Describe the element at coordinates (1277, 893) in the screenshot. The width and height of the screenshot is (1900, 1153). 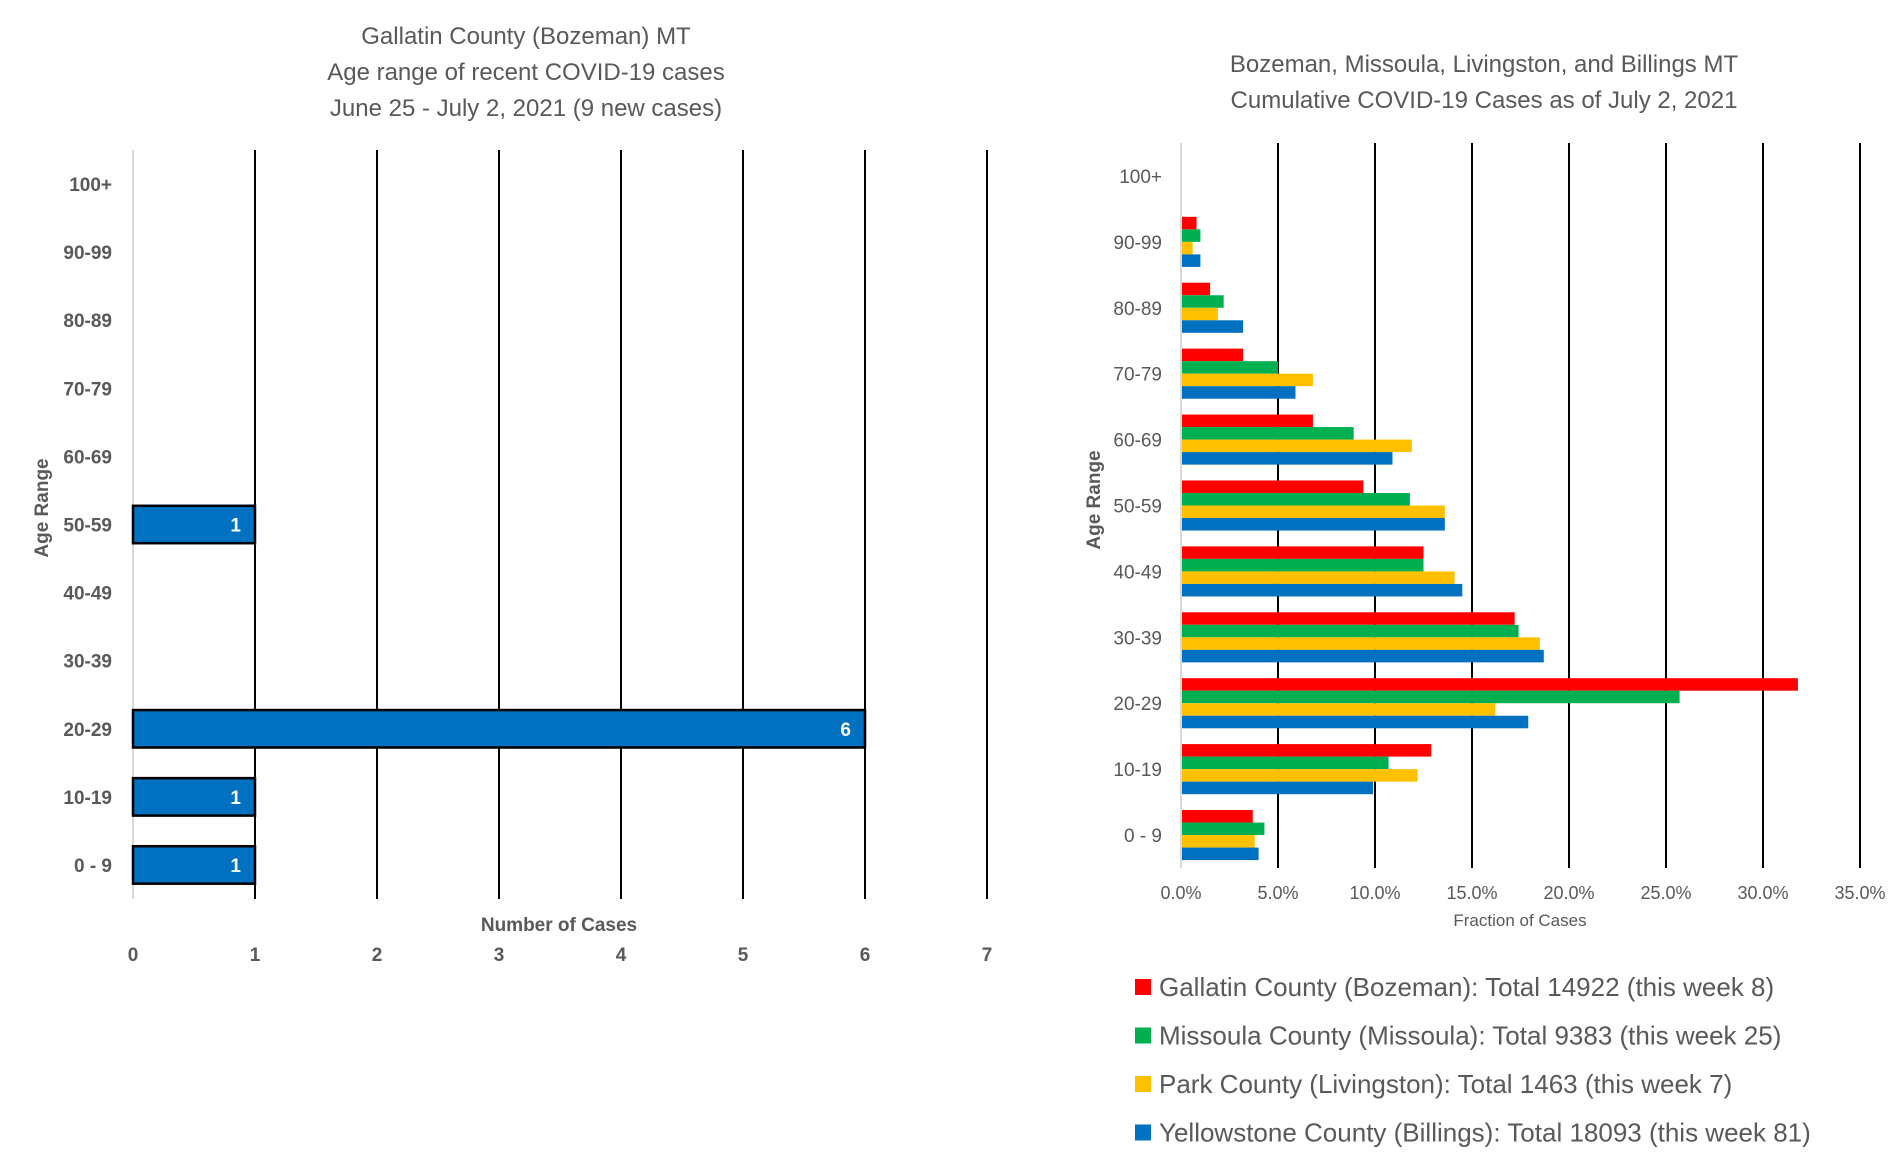
I see `right-x-tick-label: 5.0%` at that location.